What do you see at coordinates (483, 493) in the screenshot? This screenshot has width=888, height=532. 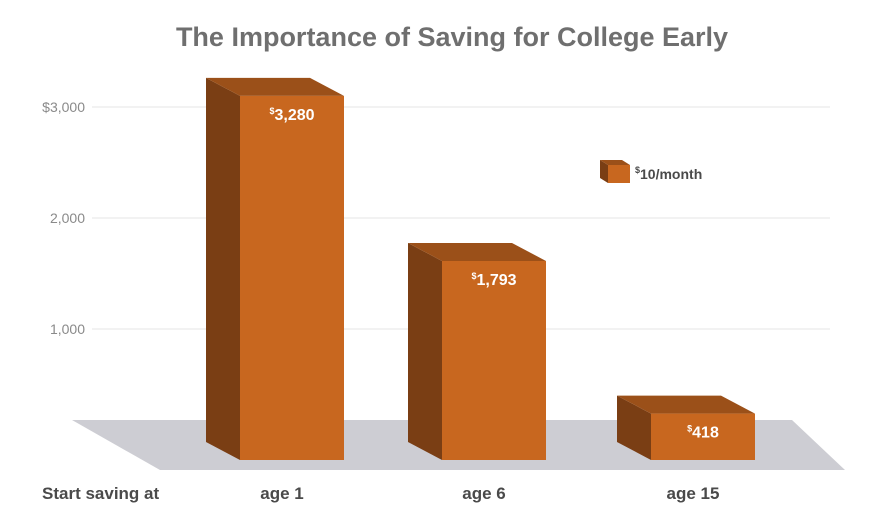 I see `x-tick-label: age 6` at bounding box center [483, 493].